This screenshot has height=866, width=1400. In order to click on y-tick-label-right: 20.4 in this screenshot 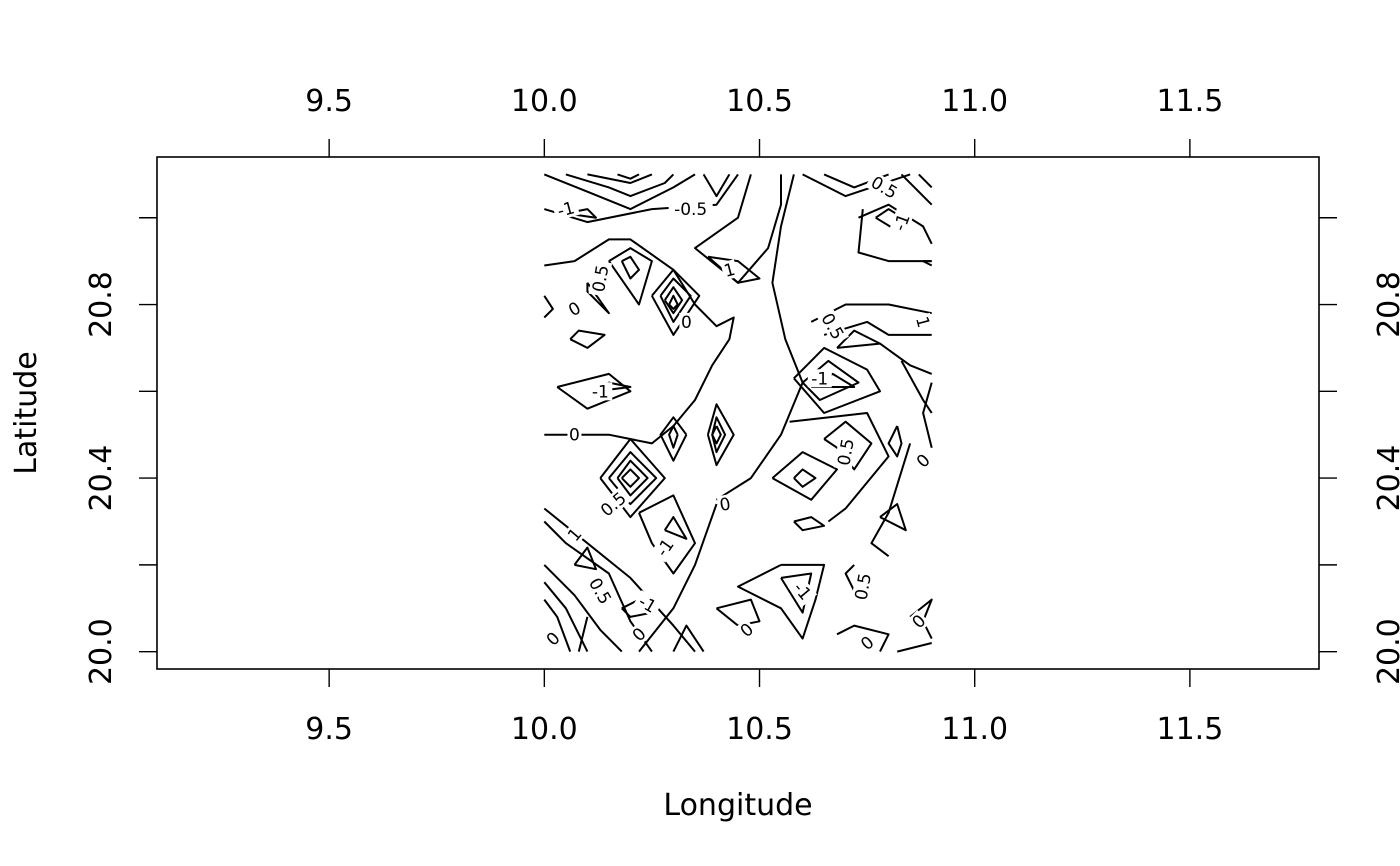, I will do `click(1386, 478)`.